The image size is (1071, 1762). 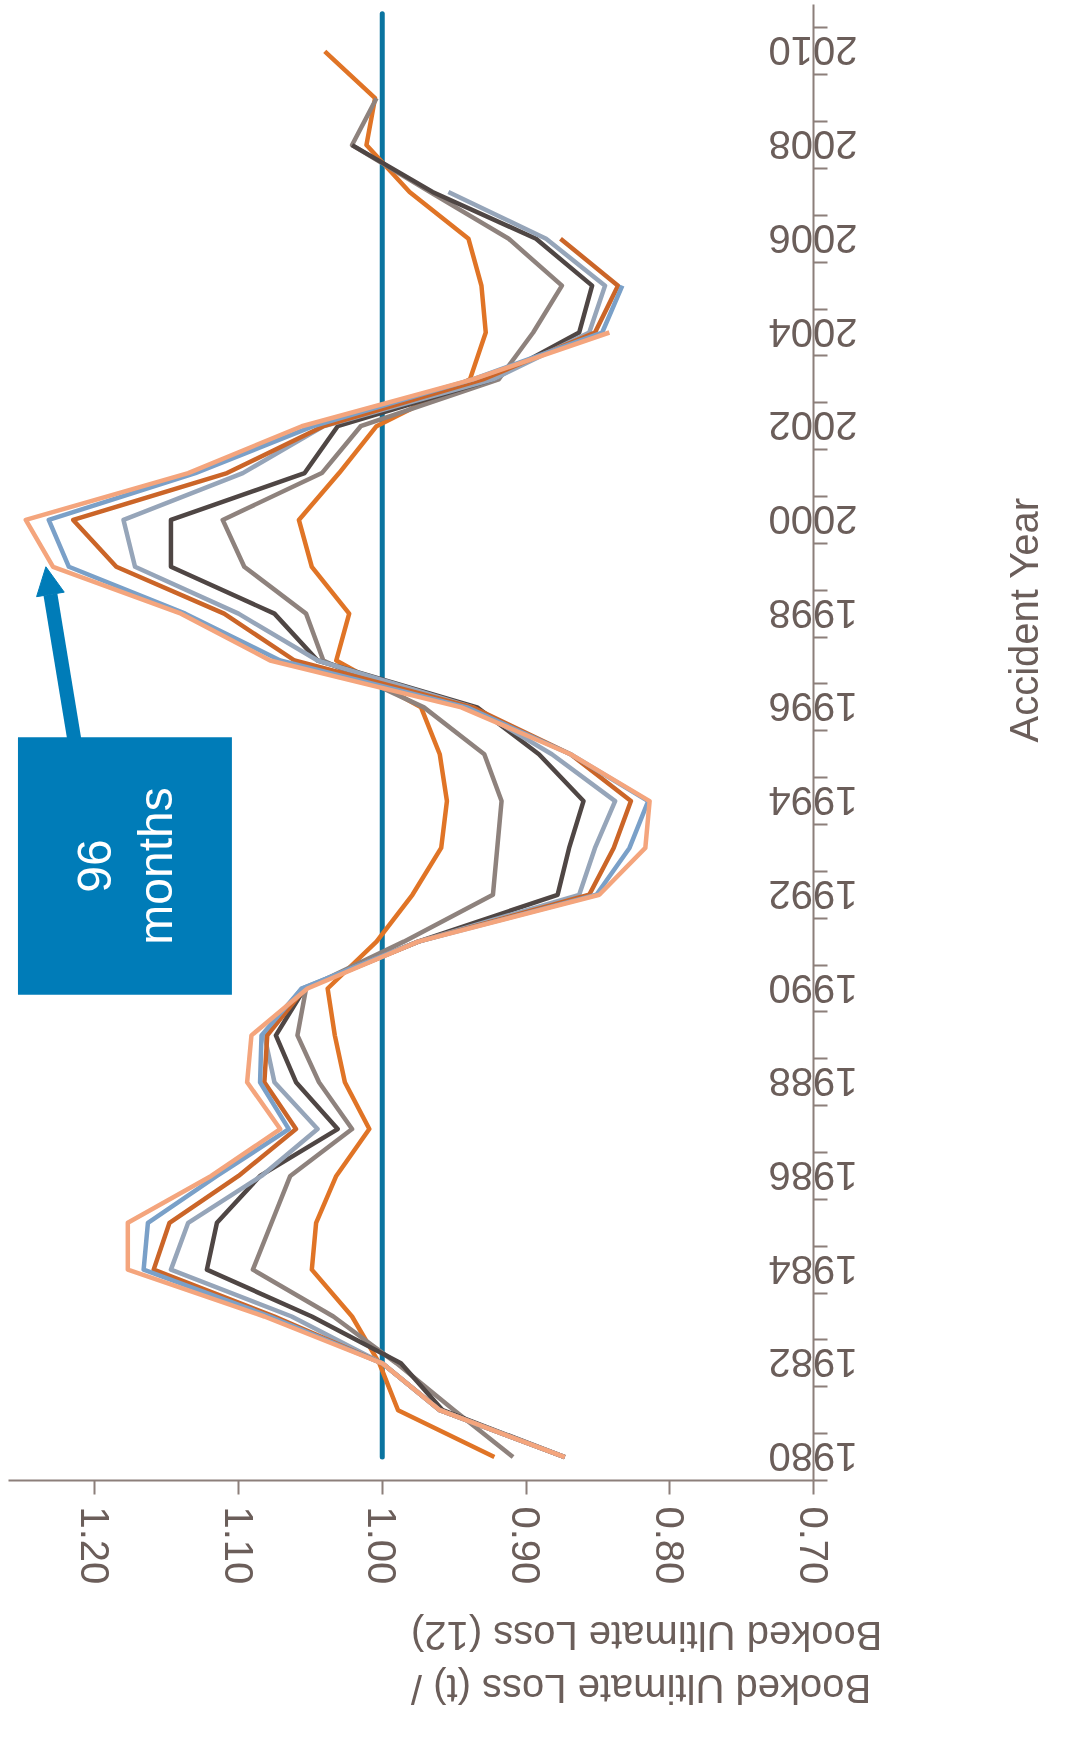 I want to click on y-tick-label: 2008, so click(x=813, y=145).